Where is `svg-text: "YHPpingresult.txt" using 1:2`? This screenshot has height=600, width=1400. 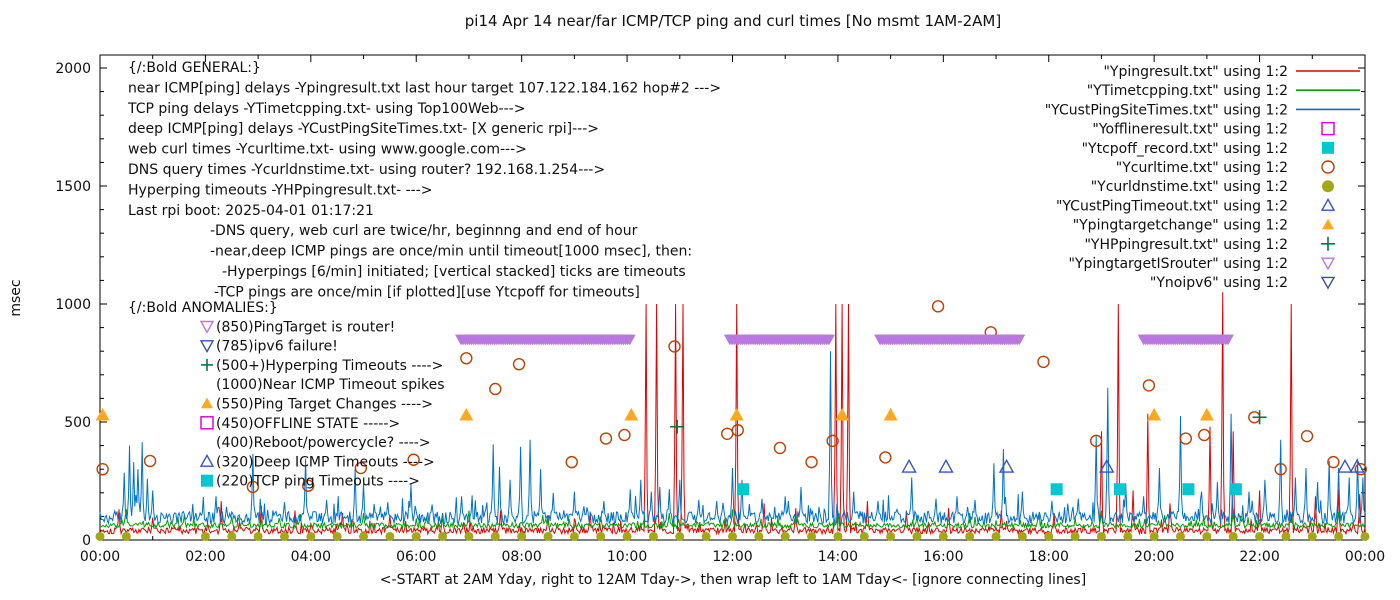 svg-text: "YHPpingresult.txt" using 1:2 is located at coordinates (1186, 245).